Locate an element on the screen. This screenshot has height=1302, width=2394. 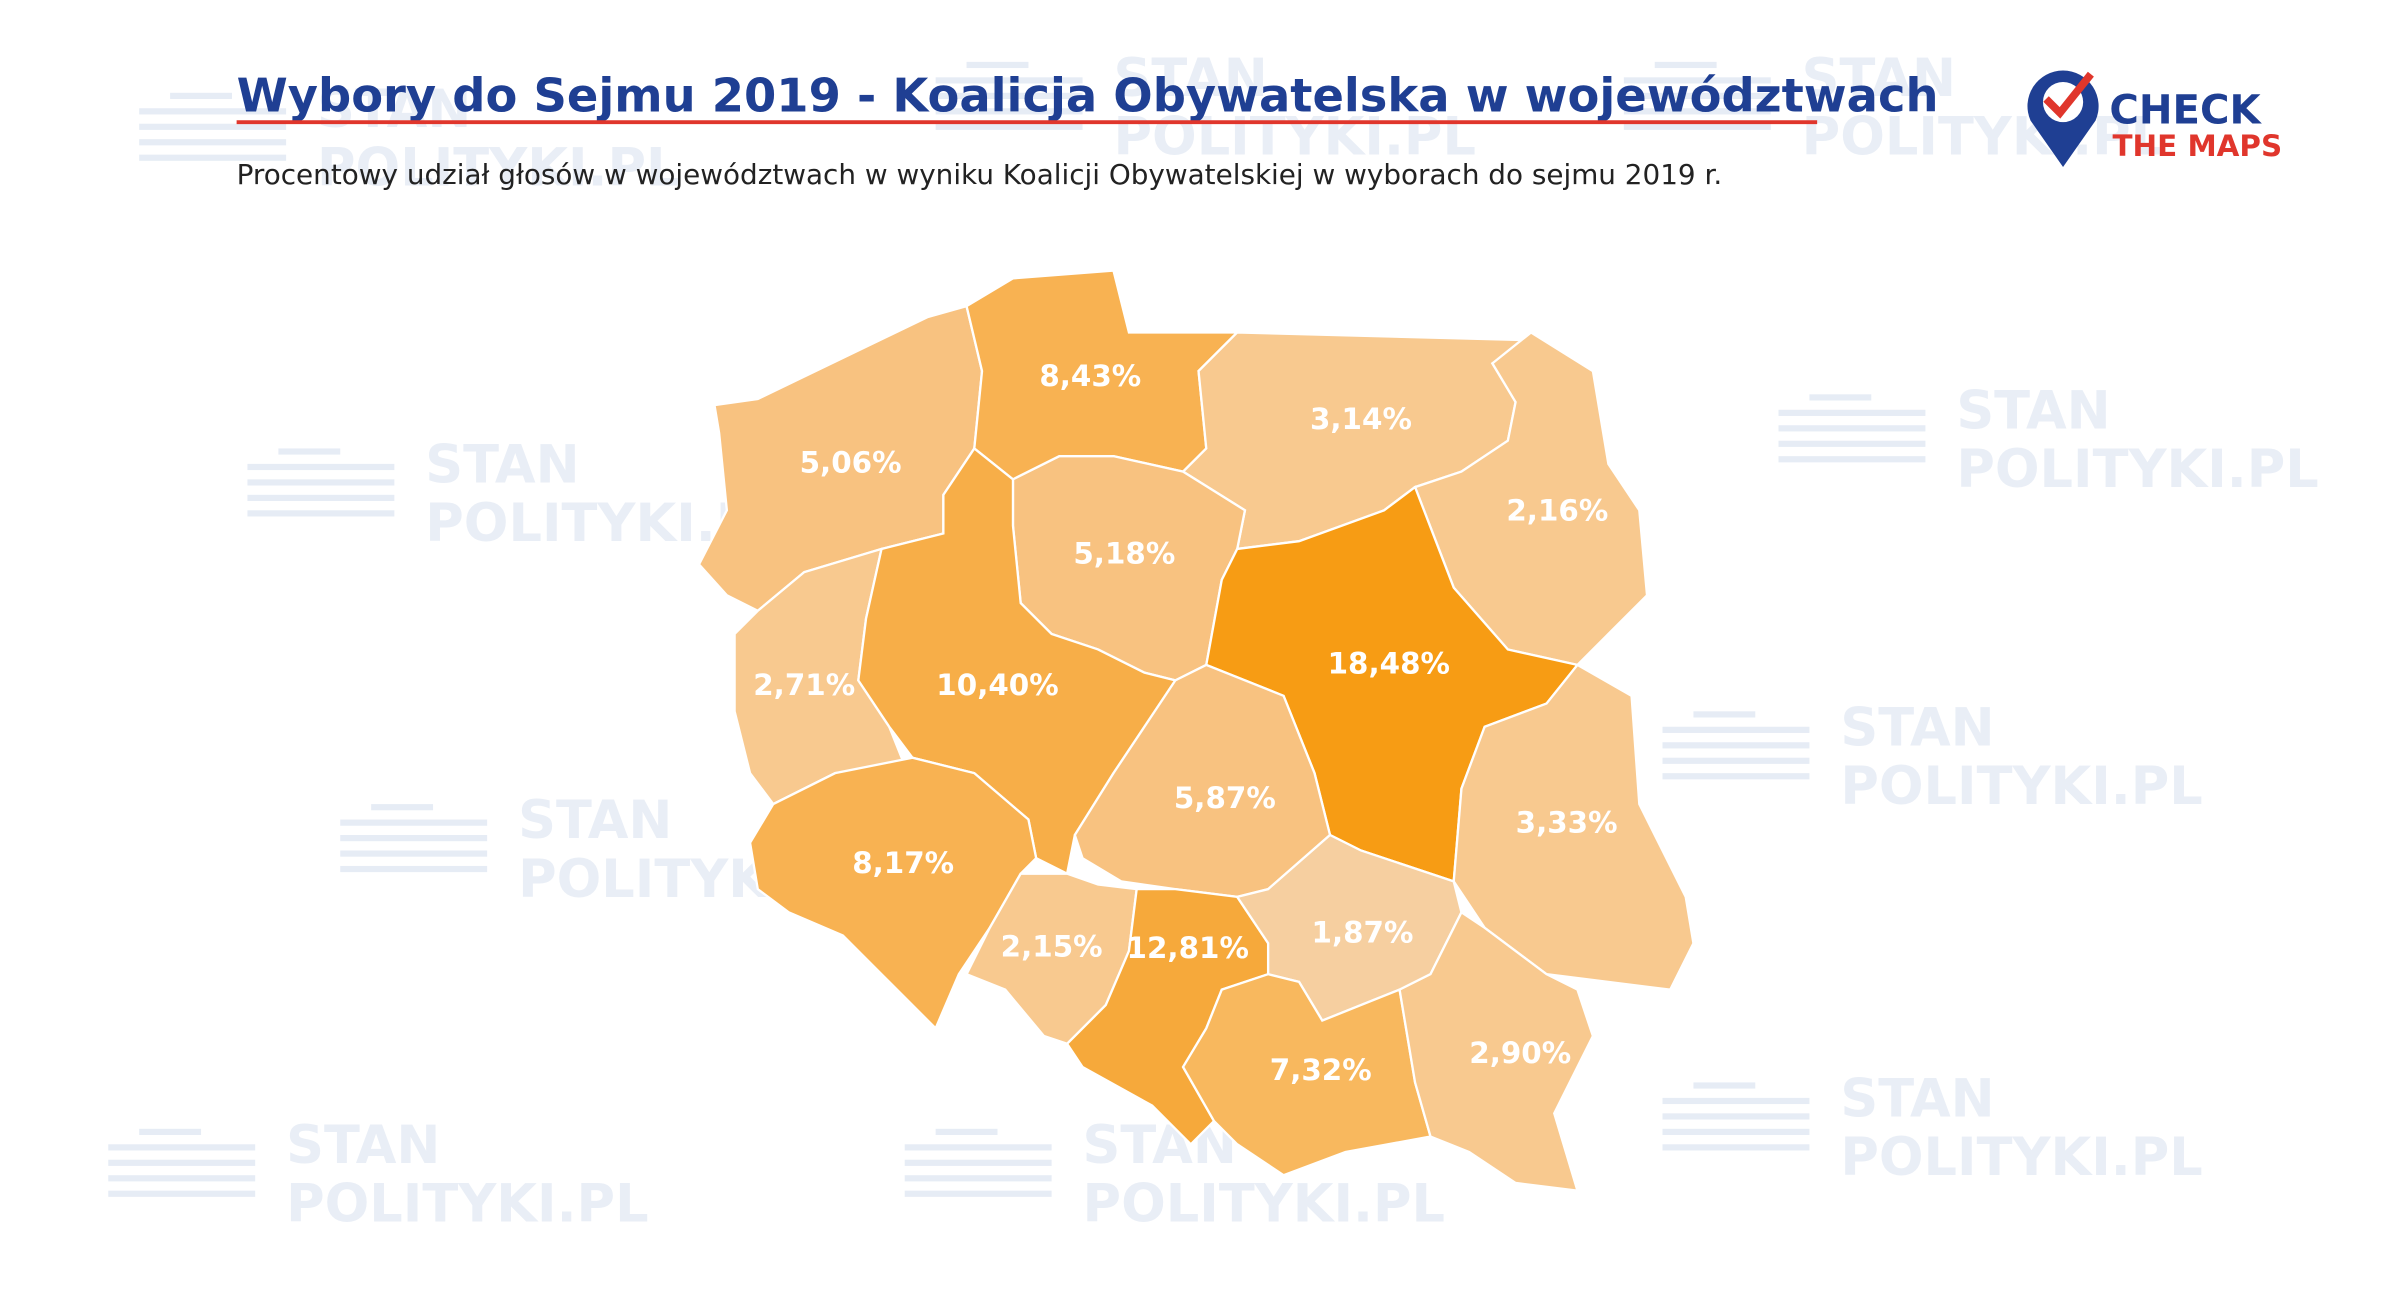
region-label: 5,87% is located at coordinates (1225, 798).